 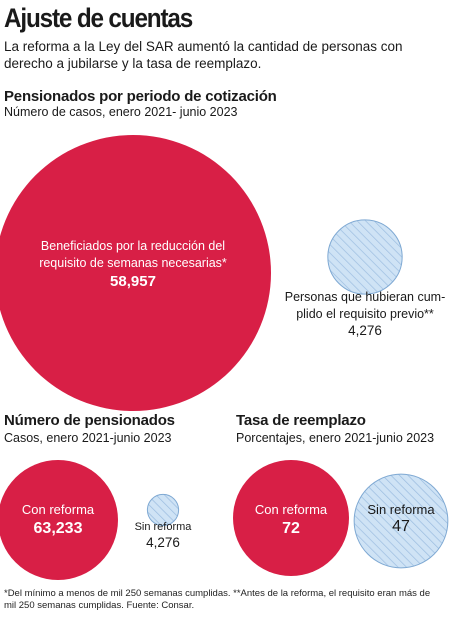 I want to click on chart2-subtitle: Casos, enero 2021-junio 2023, so click(x=88, y=438).